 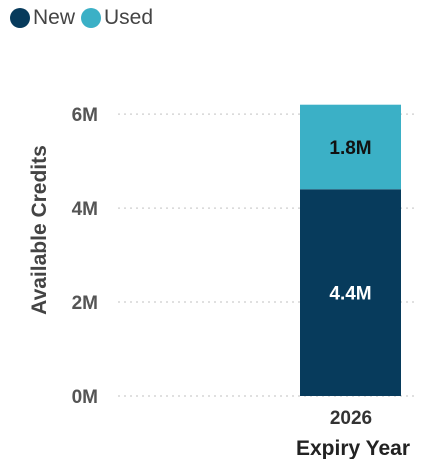 I want to click on legend-item-used: Used, so click(x=117, y=18).